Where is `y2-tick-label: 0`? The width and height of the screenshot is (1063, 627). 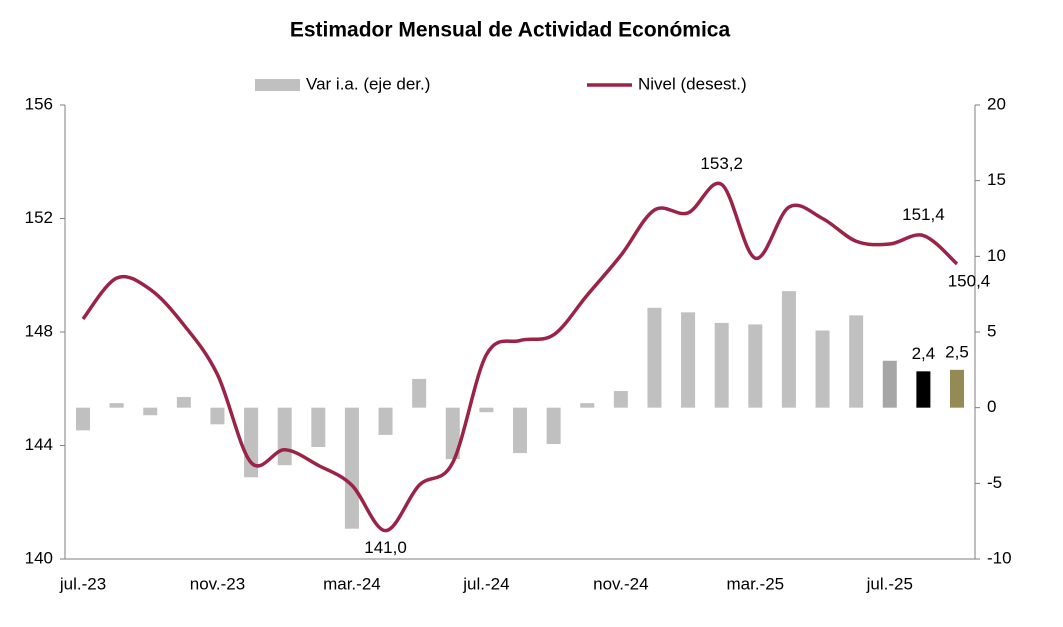 y2-tick-label: 0 is located at coordinates (991, 406).